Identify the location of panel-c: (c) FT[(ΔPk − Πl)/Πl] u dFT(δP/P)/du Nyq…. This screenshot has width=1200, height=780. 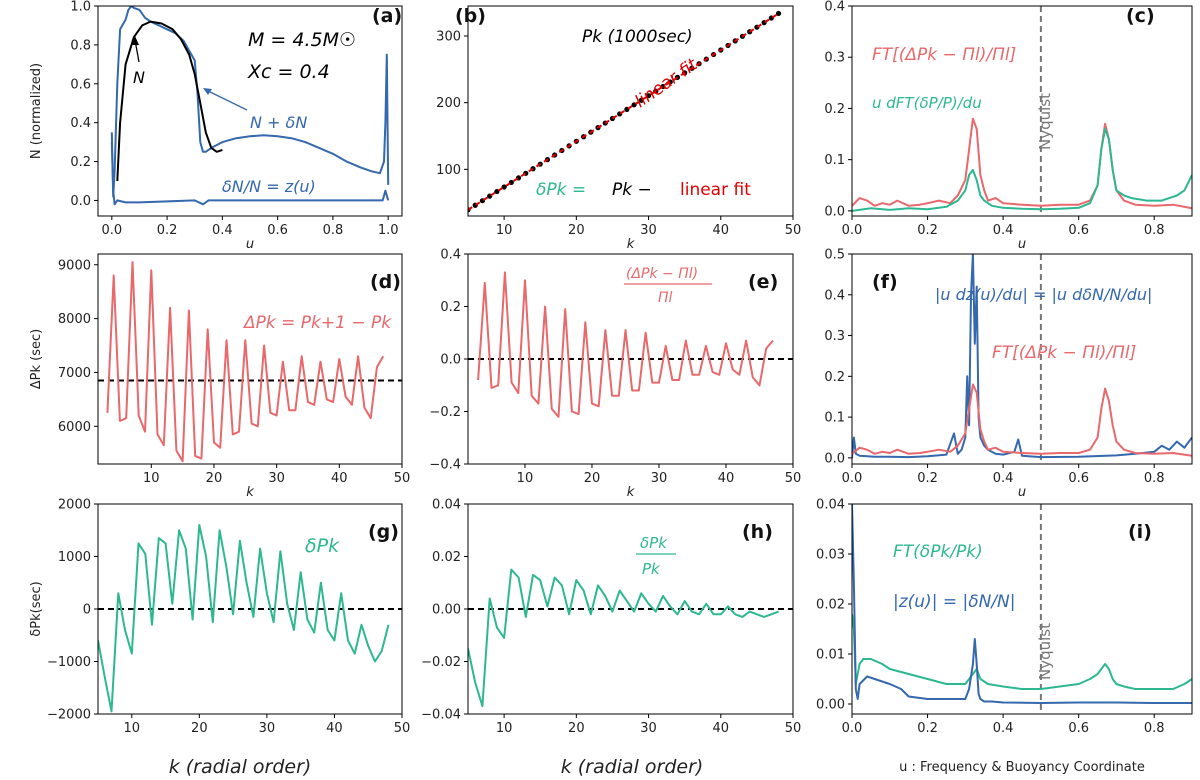
(1013, 77).